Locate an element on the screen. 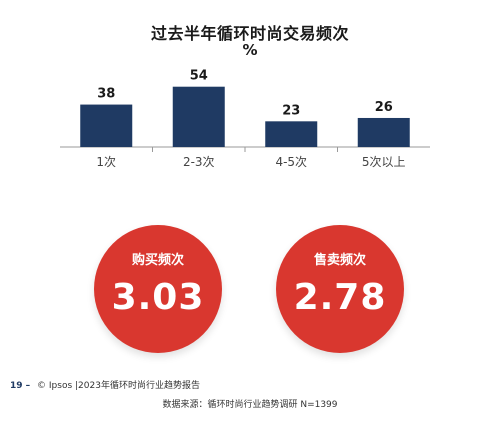 This screenshot has height=423, width=500. category-label-3: 4-5次 is located at coordinates (291, 162).